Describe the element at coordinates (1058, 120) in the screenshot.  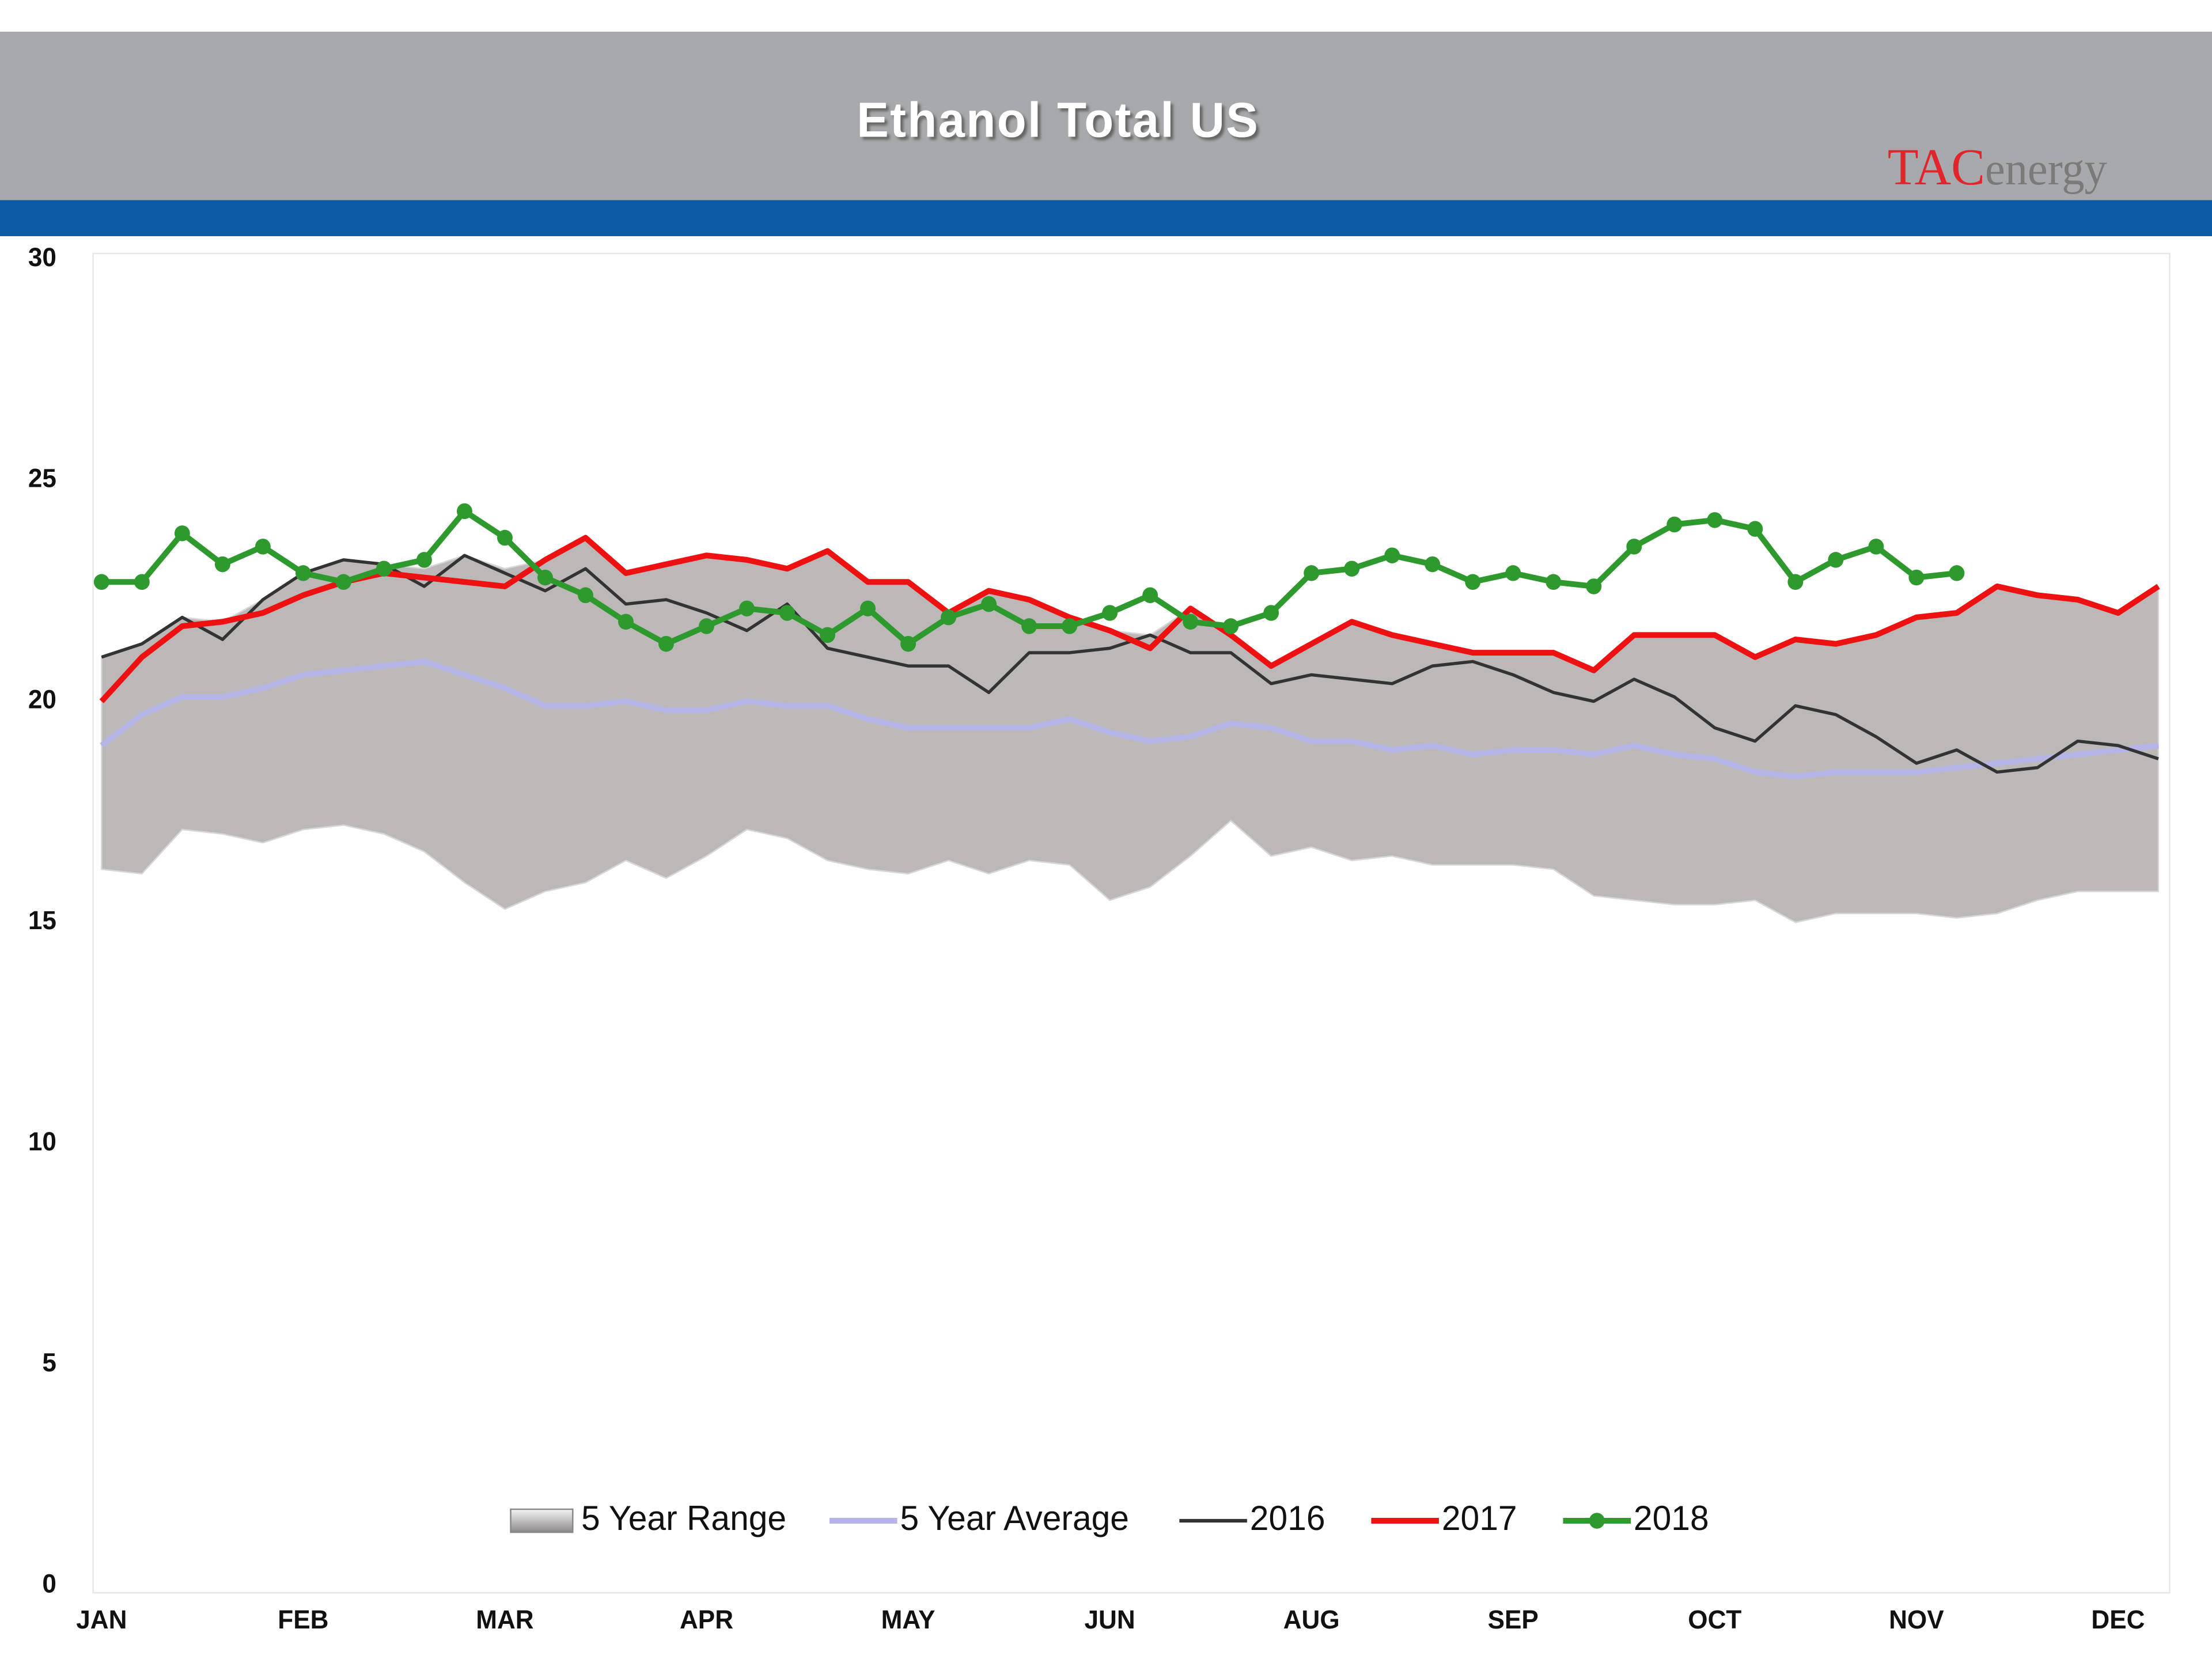
I see `chart-title: Ethanol Total US` at that location.